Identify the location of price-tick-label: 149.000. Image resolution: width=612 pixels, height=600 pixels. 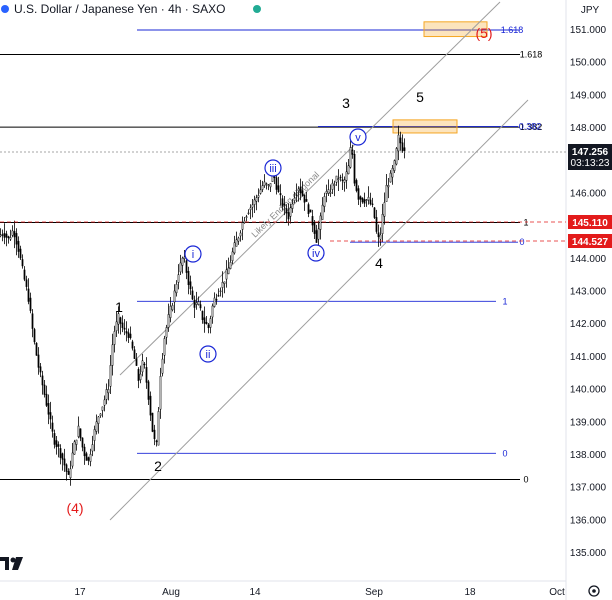
(588, 95).